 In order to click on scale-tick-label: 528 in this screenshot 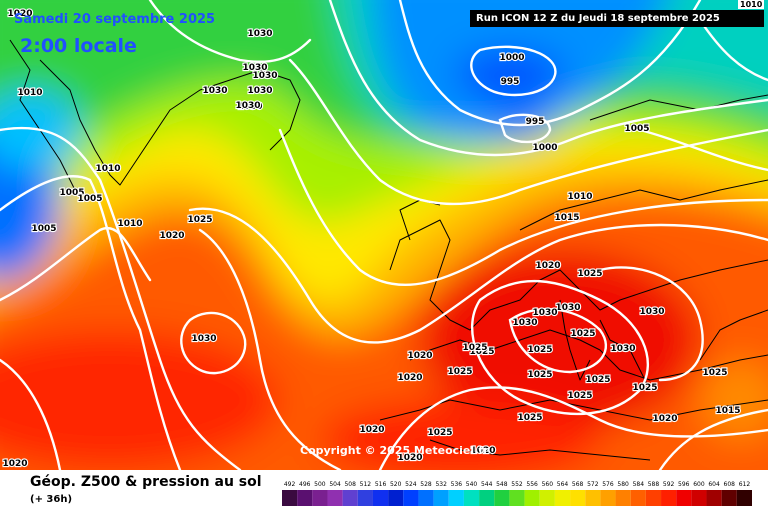, I will do `click(426, 484)`.